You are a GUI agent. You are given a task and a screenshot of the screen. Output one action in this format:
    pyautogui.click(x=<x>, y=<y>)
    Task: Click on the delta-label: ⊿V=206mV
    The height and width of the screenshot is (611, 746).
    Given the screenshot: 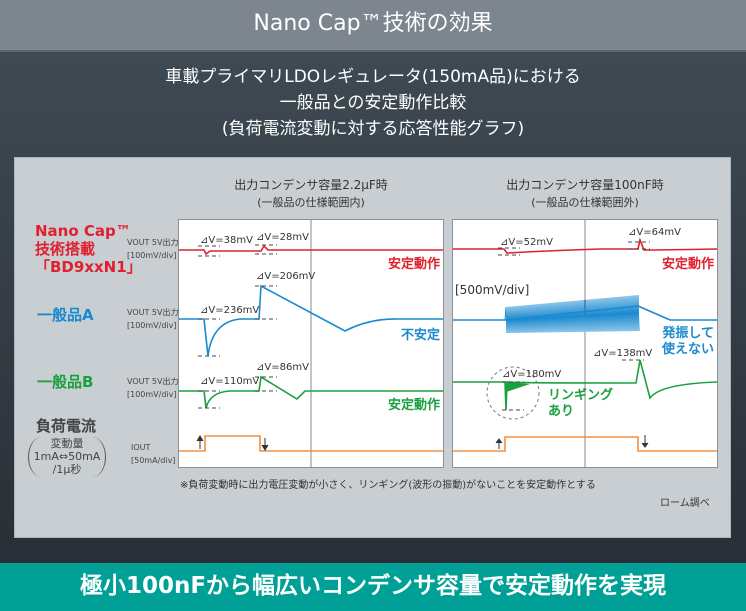 What is the action you would take?
    pyautogui.click(x=286, y=276)
    